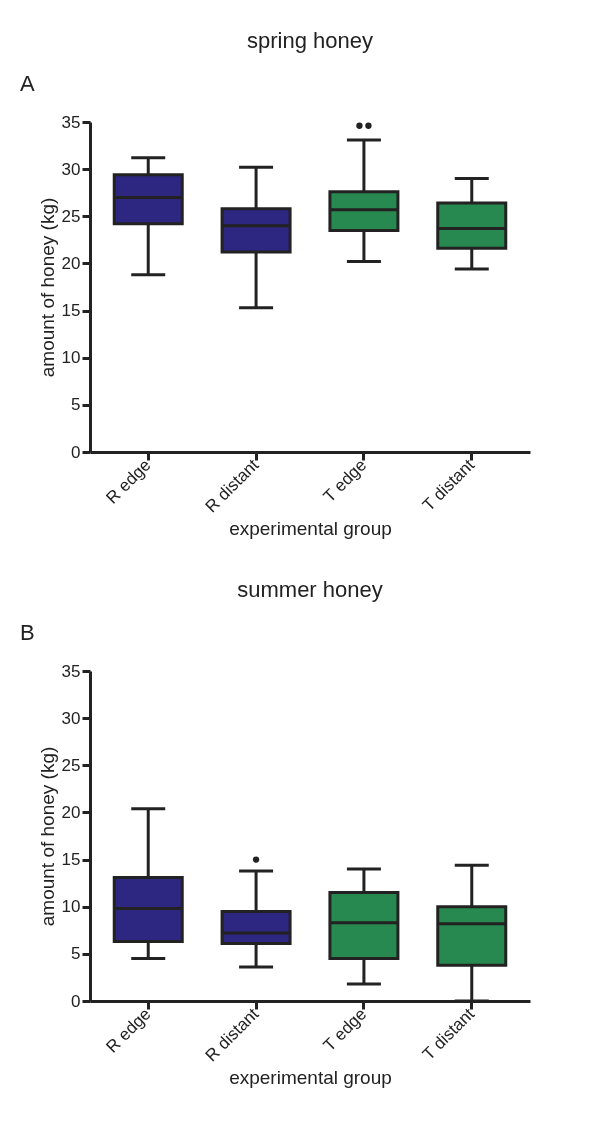 The height and width of the screenshot is (1132, 606). Describe the element at coordinates (27, 83) in the screenshot. I see `text: A` at that location.